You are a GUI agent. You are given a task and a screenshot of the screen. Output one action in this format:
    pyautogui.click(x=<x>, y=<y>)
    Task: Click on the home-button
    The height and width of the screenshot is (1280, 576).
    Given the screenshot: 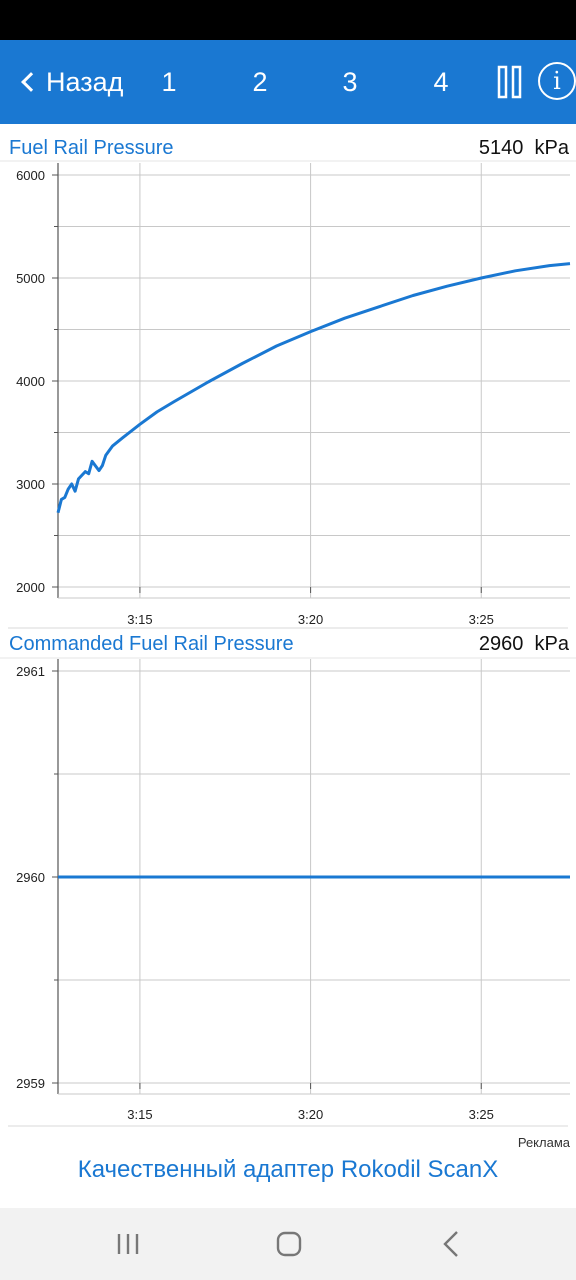 What is the action you would take?
    pyautogui.click(x=289, y=1244)
    